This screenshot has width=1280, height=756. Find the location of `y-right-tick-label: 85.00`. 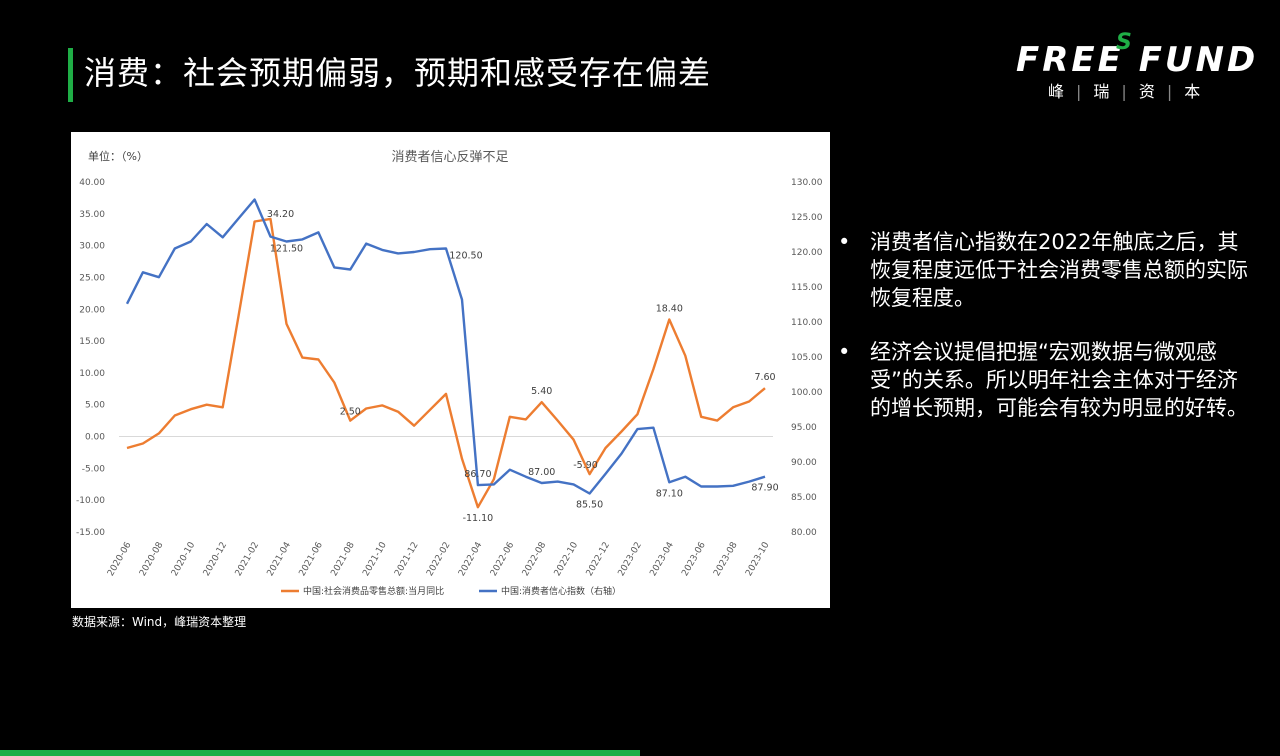

y-right-tick-label: 85.00 is located at coordinates (804, 498).